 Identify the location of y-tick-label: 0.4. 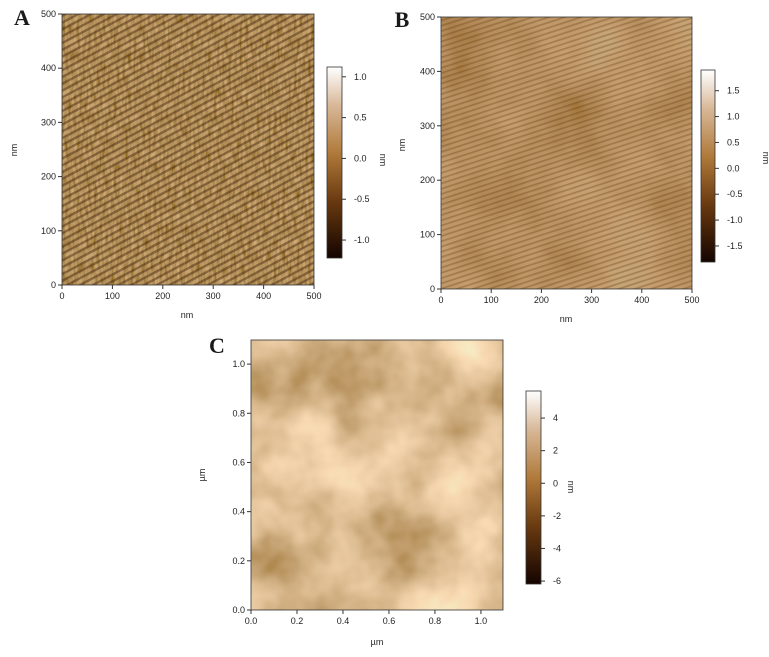
(238, 512).